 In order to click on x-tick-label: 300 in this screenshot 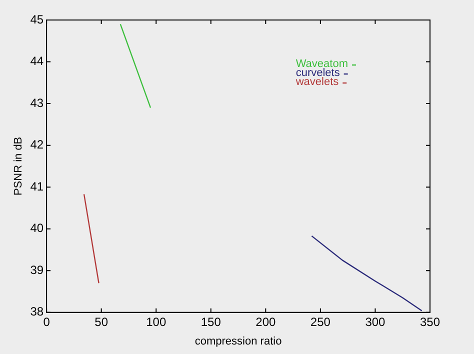, I will do `click(375, 321)`.